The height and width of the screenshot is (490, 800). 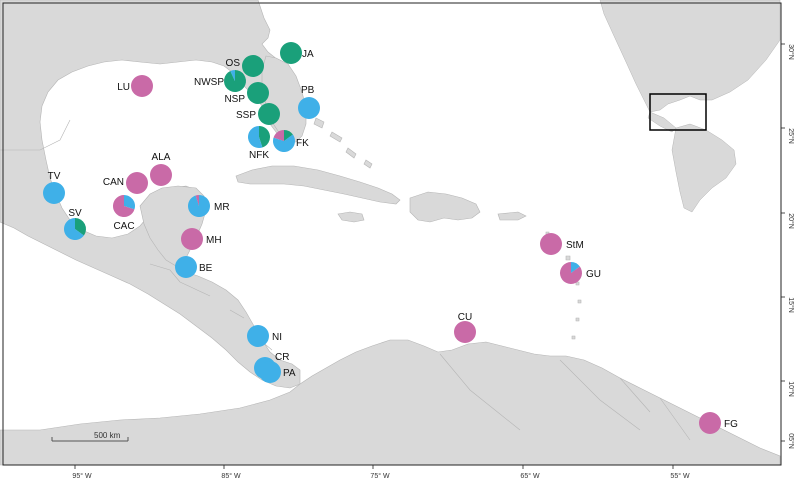 What do you see at coordinates (233, 63) in the screenshot?
I see `site-label-os: OS` at bounding box center [233, 63].